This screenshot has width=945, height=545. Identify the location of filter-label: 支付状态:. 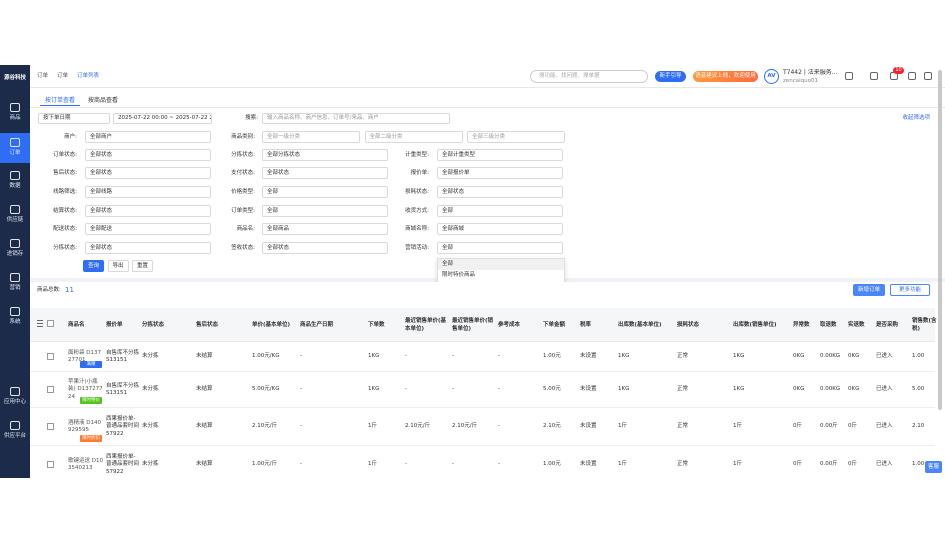
(243, 173).